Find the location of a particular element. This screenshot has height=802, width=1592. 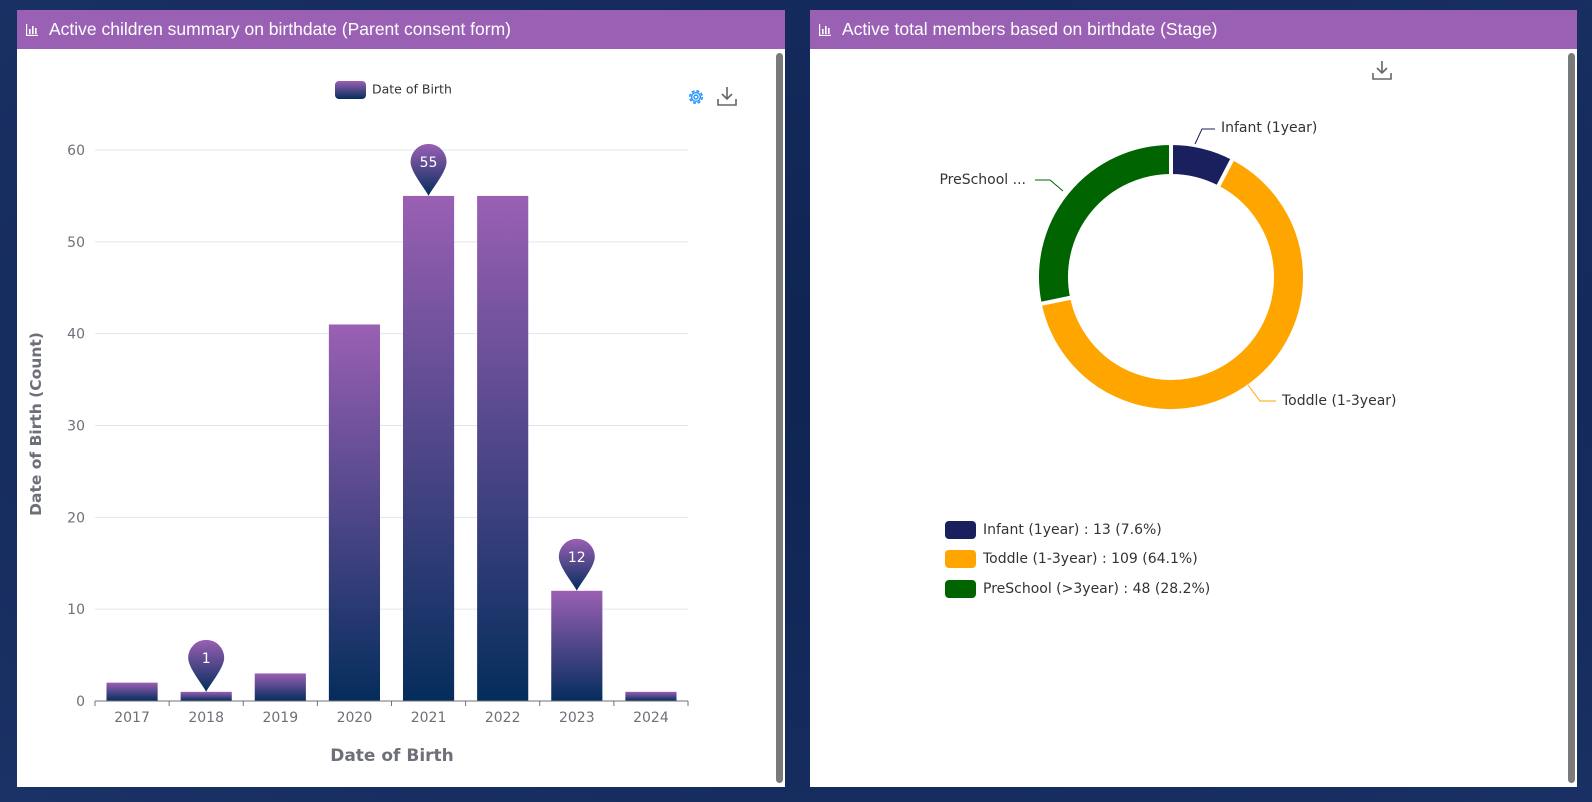

x-tick-label: 2018 is located at coordinates (206, 718).